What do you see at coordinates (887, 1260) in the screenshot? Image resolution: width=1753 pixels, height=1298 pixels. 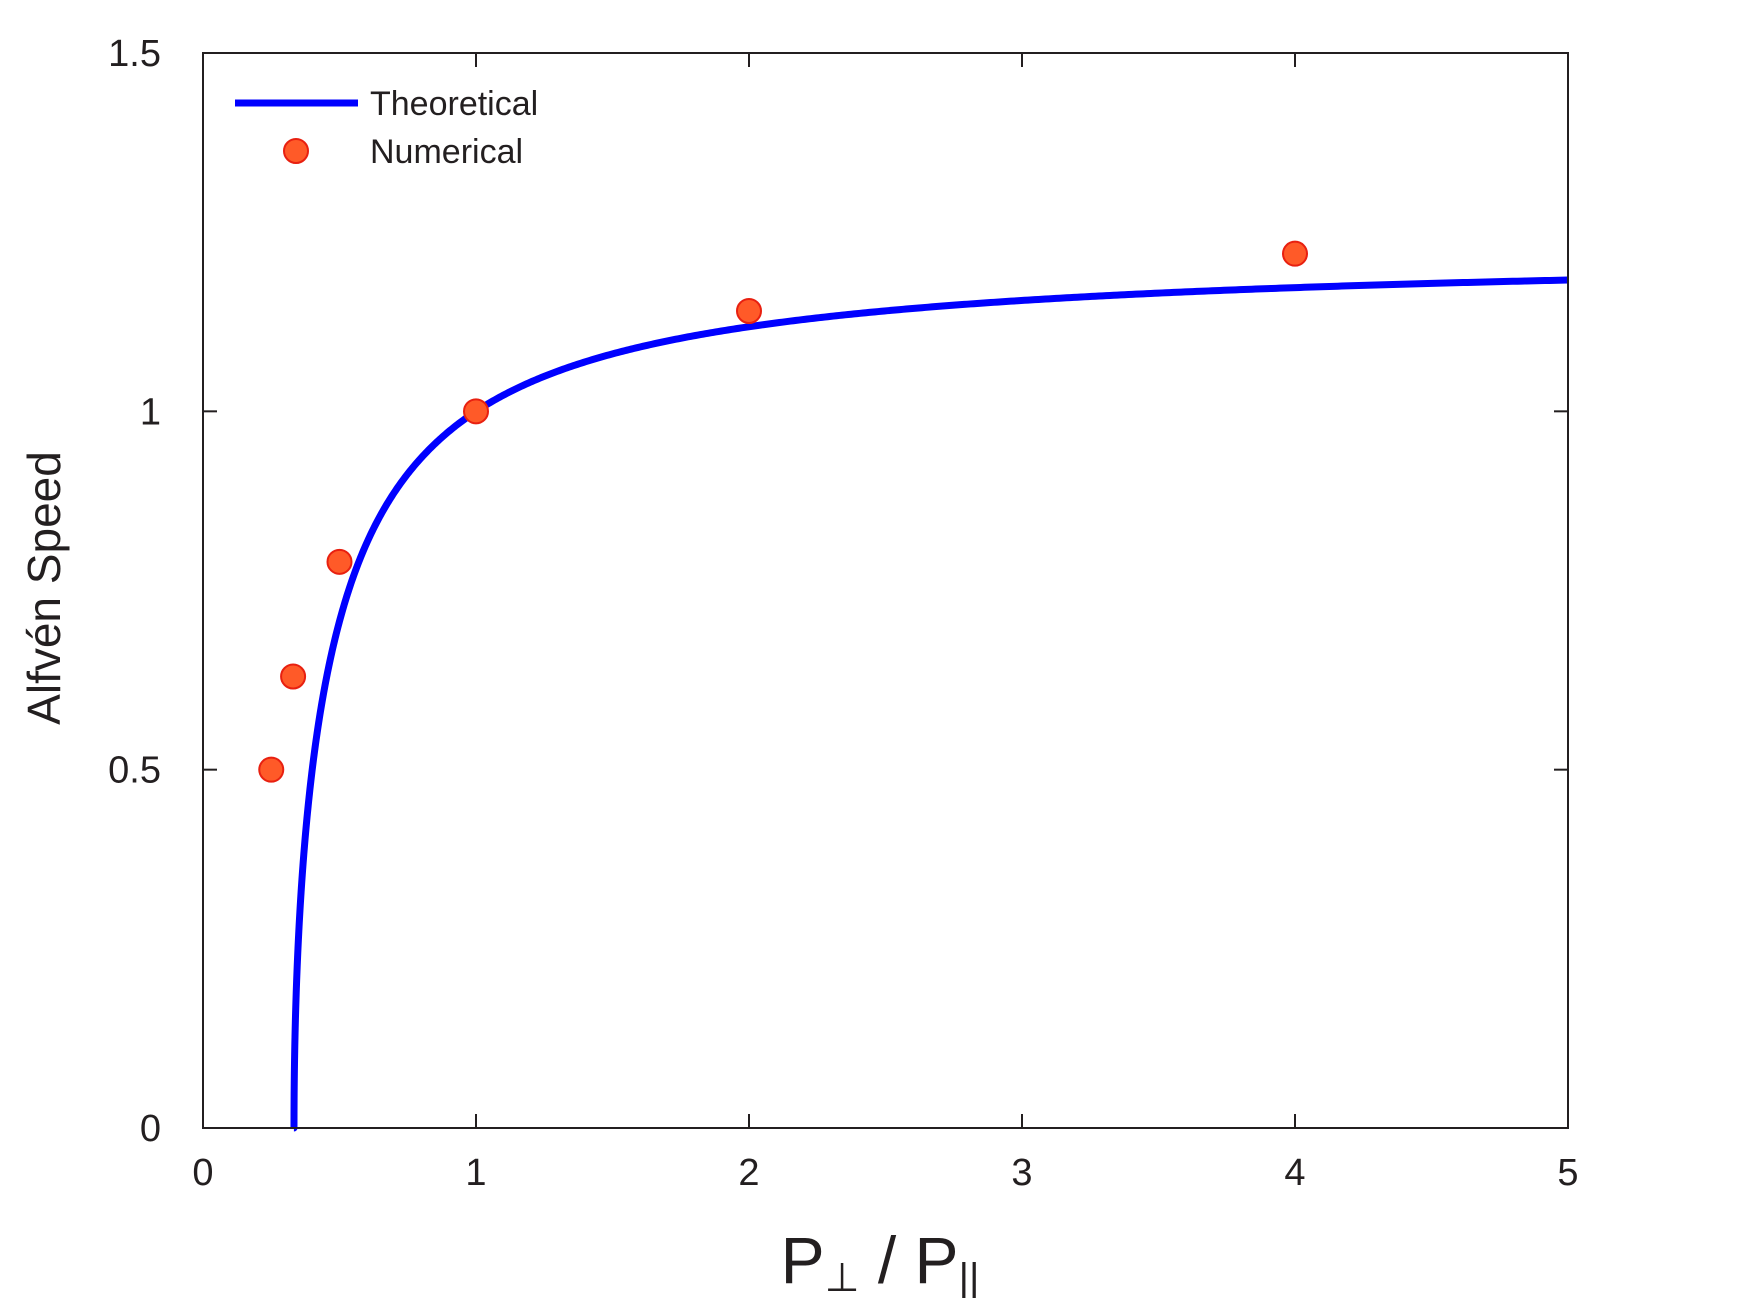 I see `x-label-slash: /` at bounding box center [887, 1260].